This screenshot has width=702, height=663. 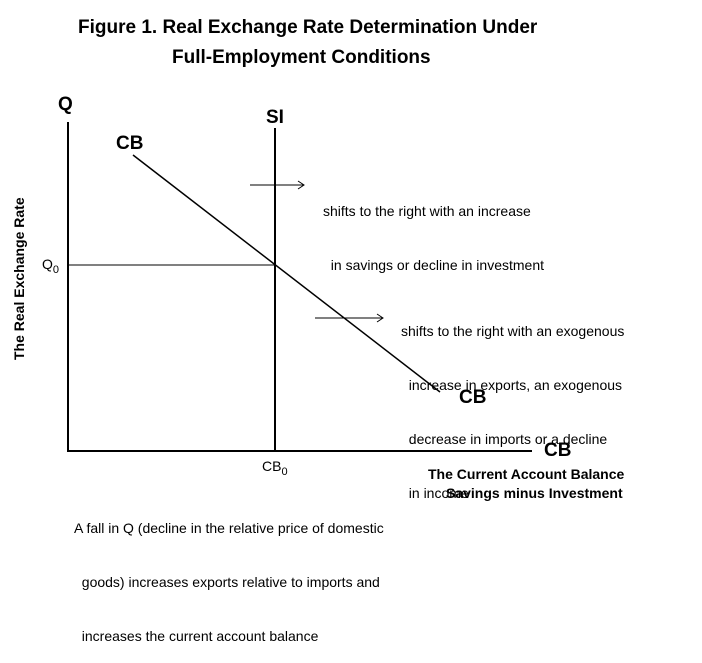 What do you see at coordinates (196, 636) in the screenshot?
I see `bottom-note-line3: increases the current account balance` at bounding box center [196, 636].